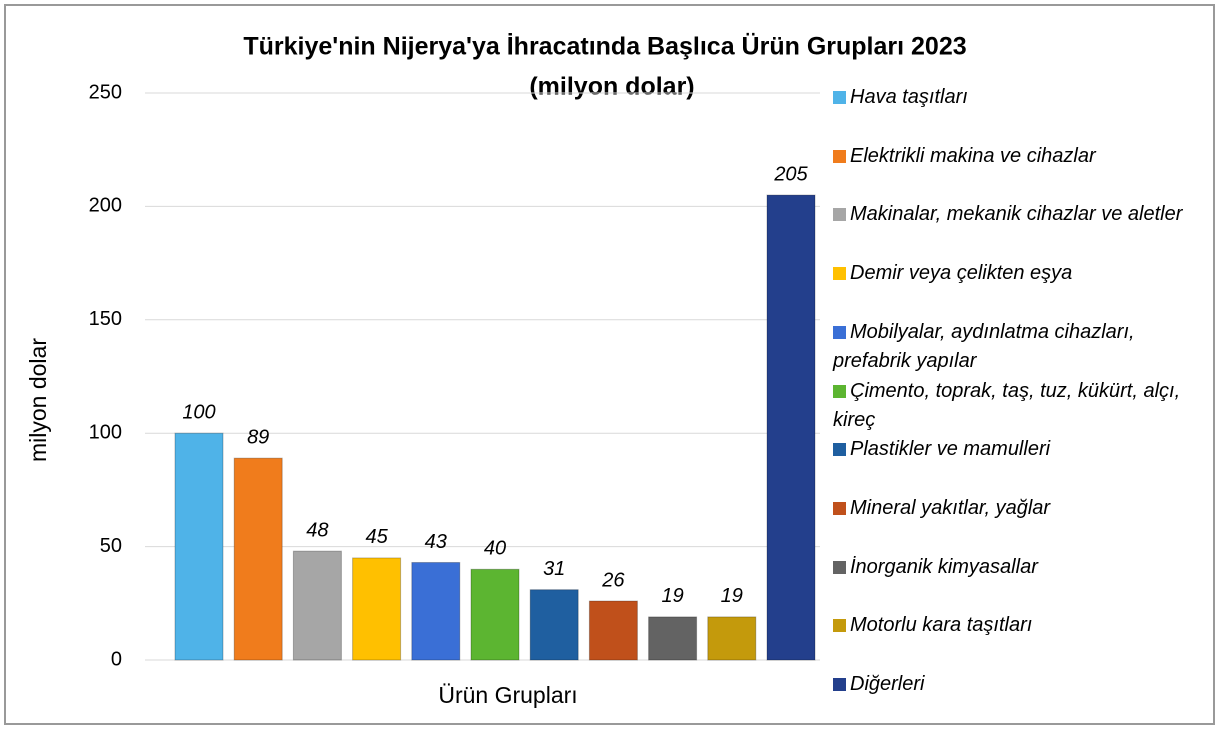  What do you see at coordinates (944, 566) in the screenshot?
I see `legend-label: İnorganik kimyasallar` at bounding box center [944, 566].